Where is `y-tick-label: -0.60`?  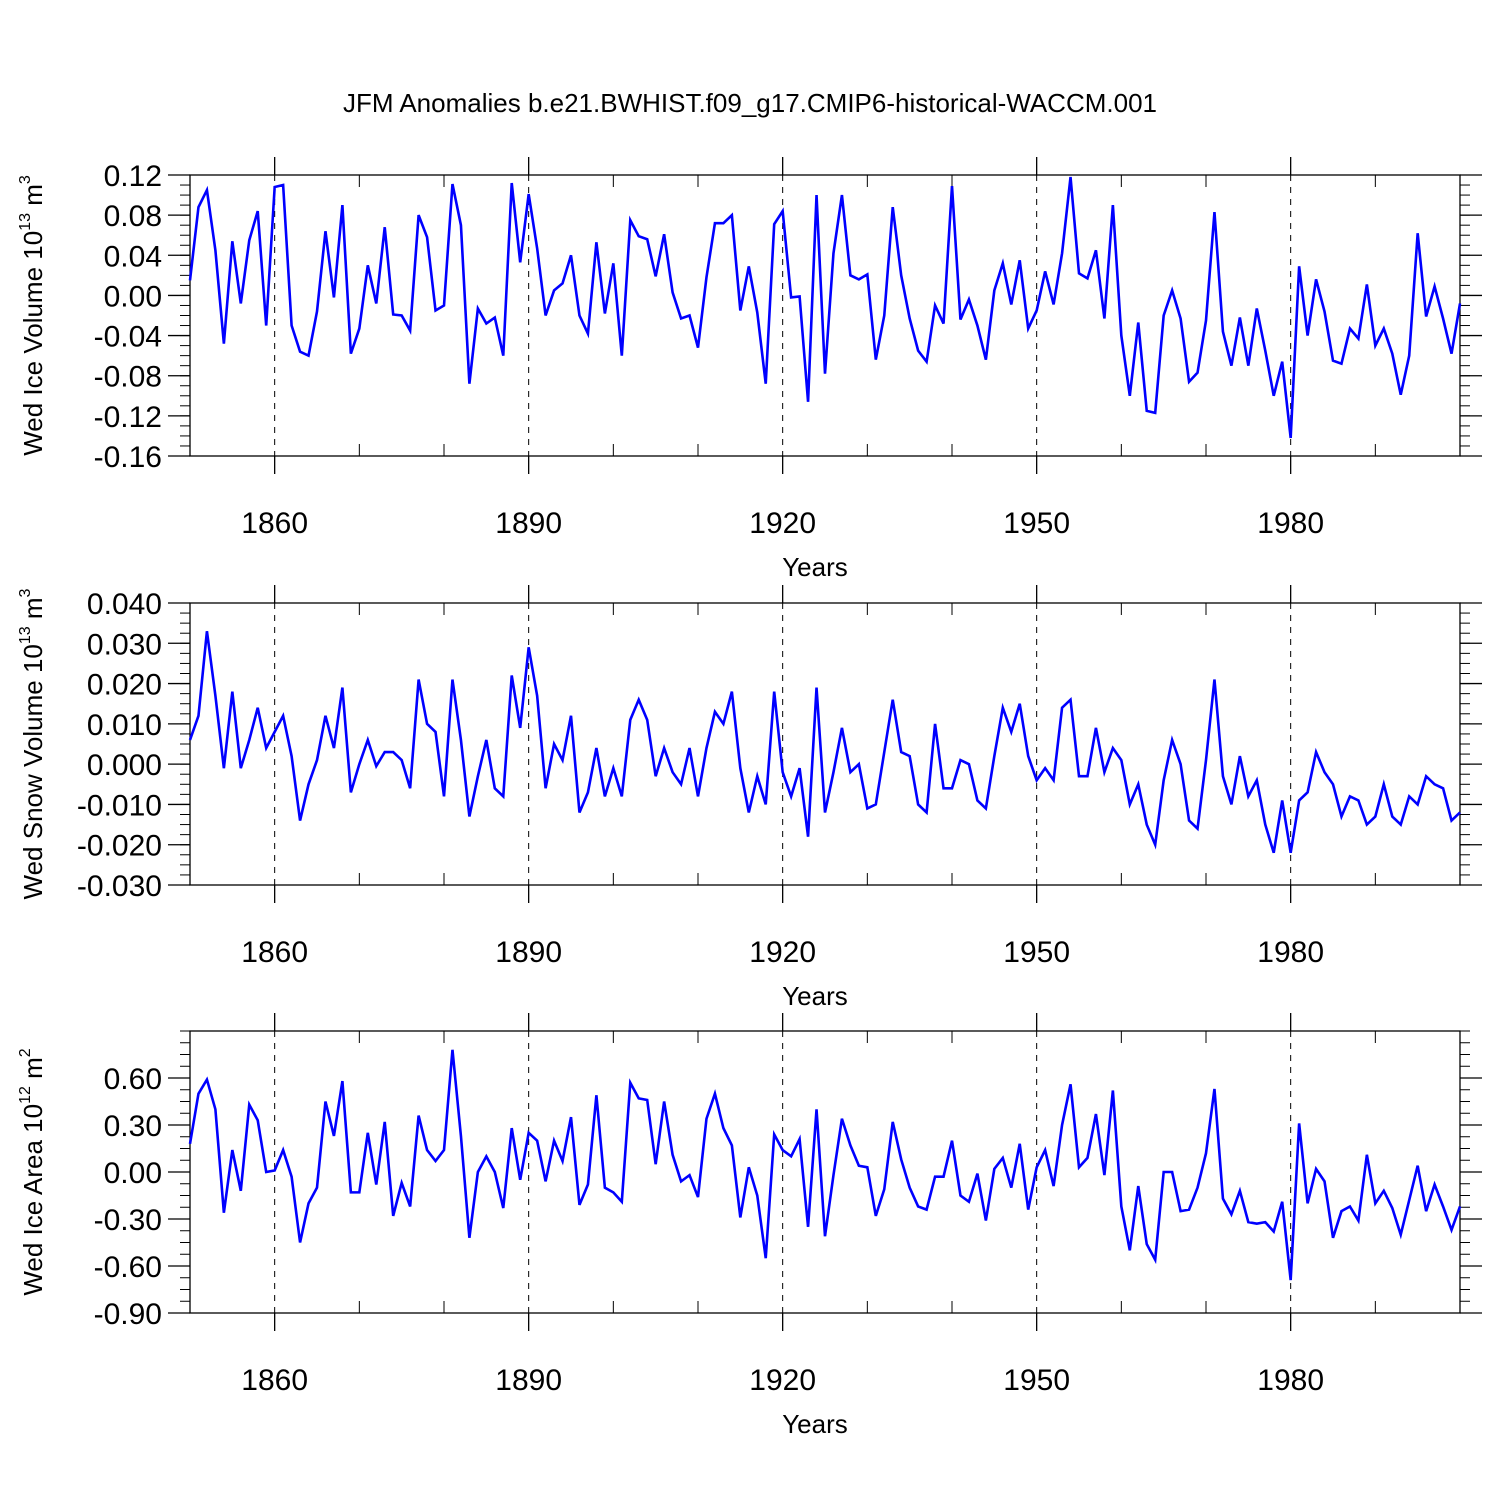
y-tick-label: -0.60 is located at coordinates (128, 1267).